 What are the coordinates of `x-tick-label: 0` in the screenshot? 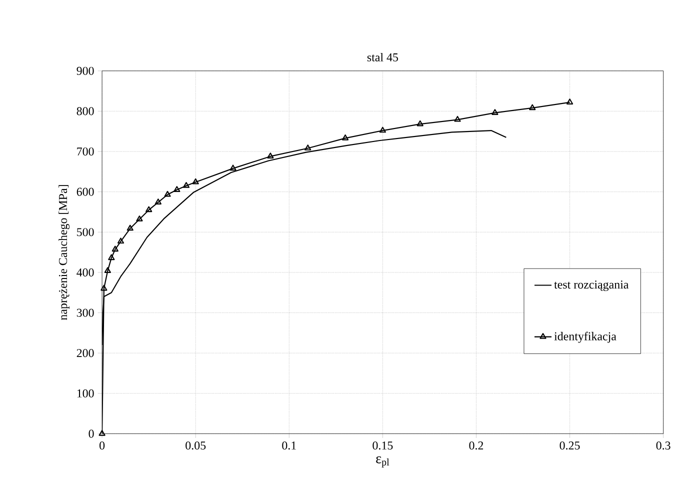 It's located at (102, 445).